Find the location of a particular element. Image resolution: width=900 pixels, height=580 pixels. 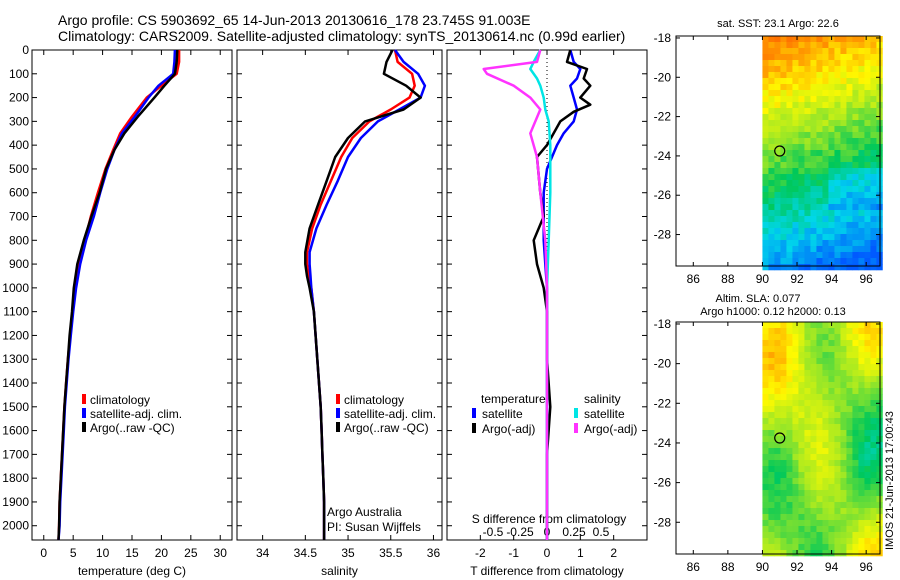

y-tick-label: 1000 is located at coordinates (15, 288).